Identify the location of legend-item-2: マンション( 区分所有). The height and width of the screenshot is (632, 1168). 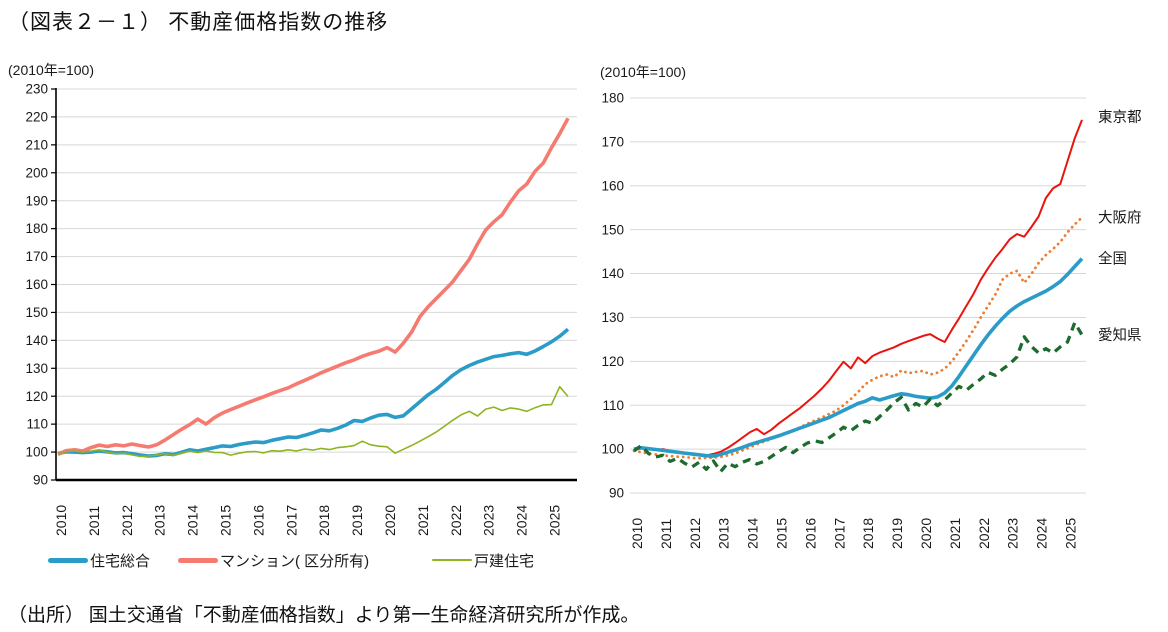
(273, 560).